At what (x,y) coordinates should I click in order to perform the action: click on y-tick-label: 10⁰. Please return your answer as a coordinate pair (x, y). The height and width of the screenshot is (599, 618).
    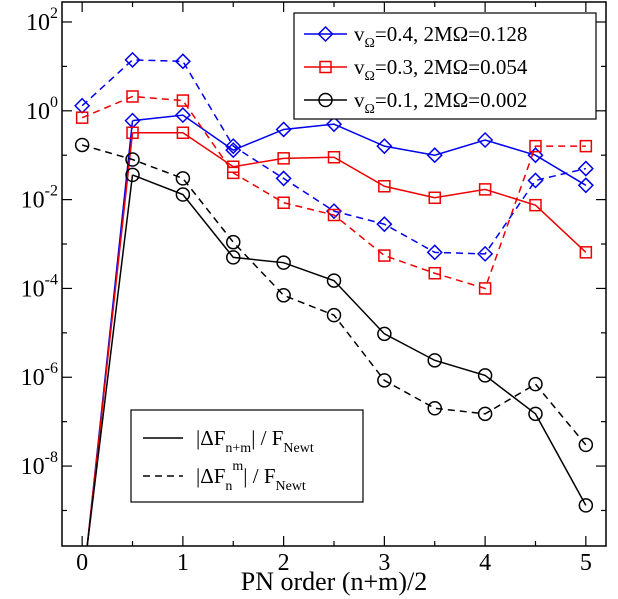
    Looking at the image, I should click on (42, 109).